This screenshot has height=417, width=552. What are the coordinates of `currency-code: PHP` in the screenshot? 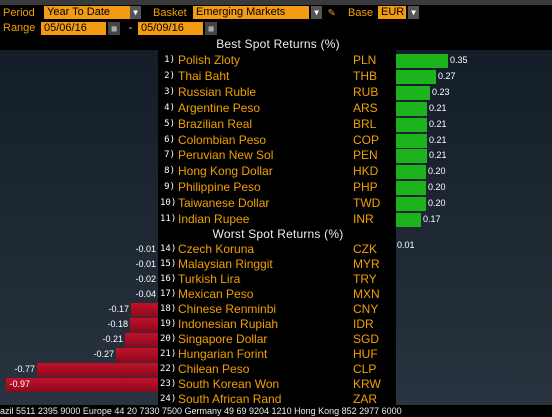 It's located at (365, 187).